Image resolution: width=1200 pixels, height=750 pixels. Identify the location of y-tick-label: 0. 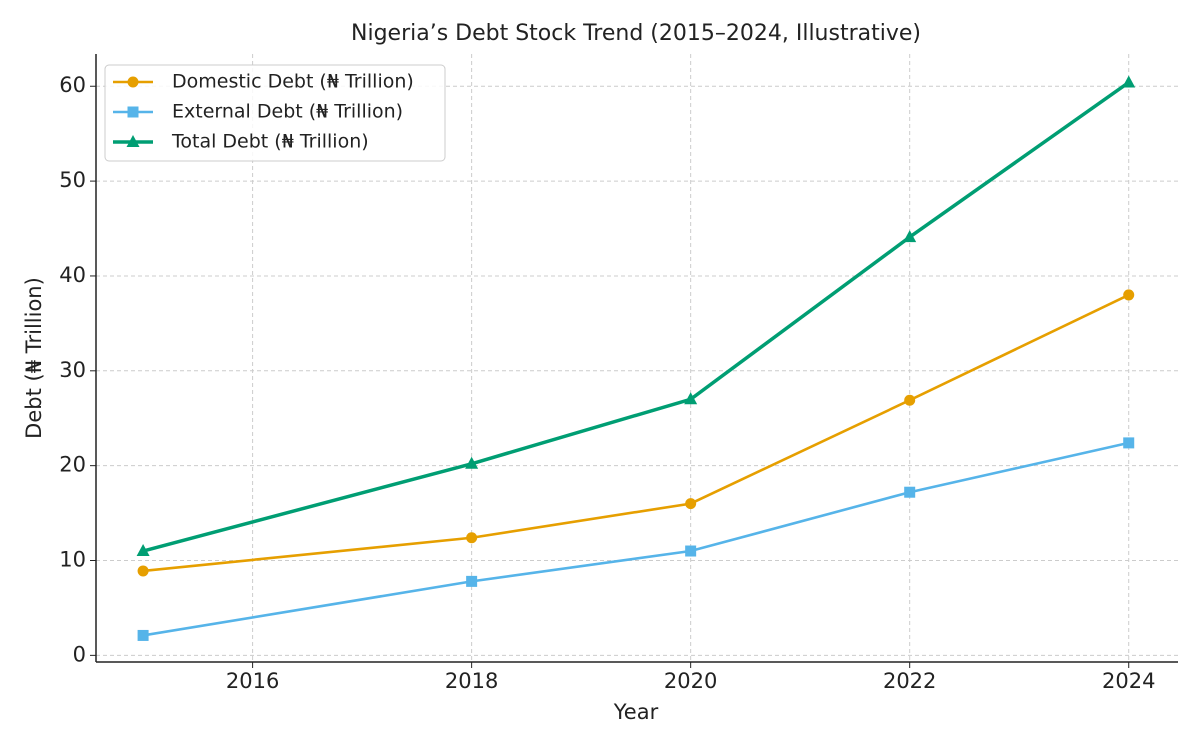
(79, 654).